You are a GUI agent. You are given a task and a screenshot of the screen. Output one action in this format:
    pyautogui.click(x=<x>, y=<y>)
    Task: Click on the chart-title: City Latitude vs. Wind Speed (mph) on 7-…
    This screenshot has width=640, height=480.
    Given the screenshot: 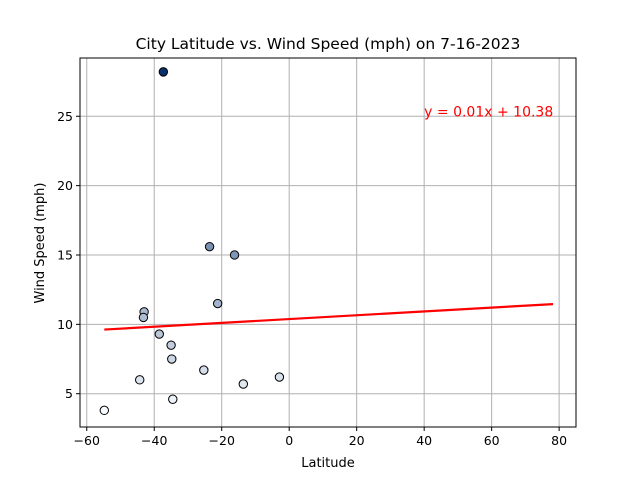 What is the action you would take?
    pyautogui.click(x=328, y=44)
    